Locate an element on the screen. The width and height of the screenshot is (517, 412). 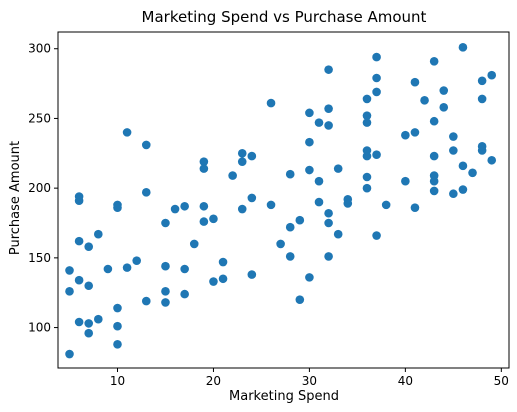
x-tick-label: 30 is located at coordinates (309, 381).